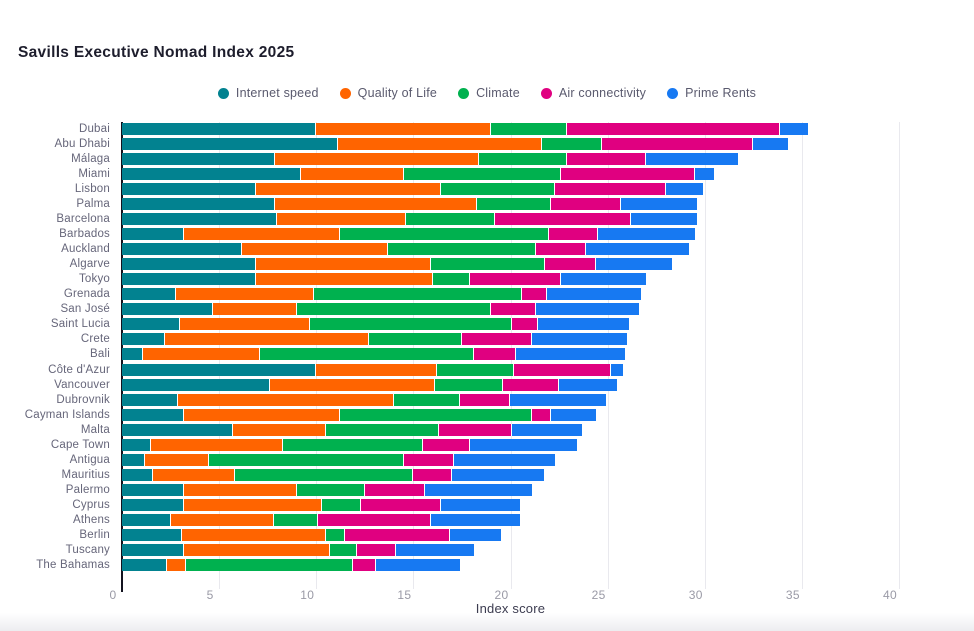 The height and width of the screenshot is (631, 974). Describe the element at coordinates (489, 93) in the screenshot. I see `legend-item: Climate` at that location.